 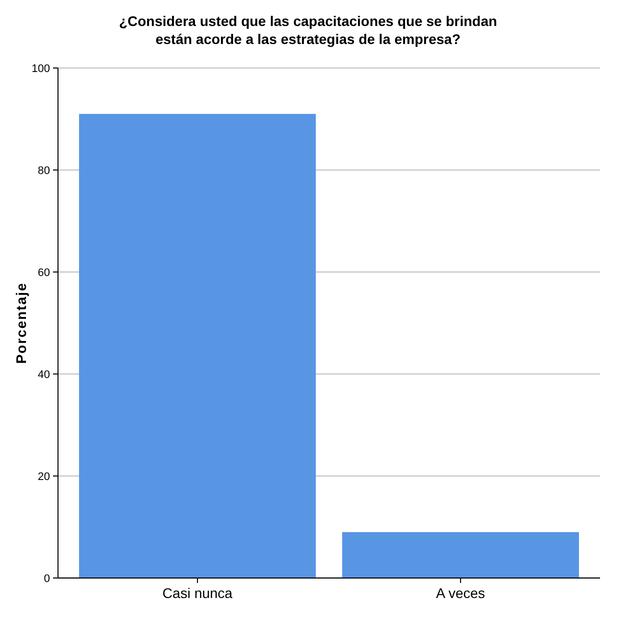 I want to click on y-tick-label: 20, so click(x=44, y=476).